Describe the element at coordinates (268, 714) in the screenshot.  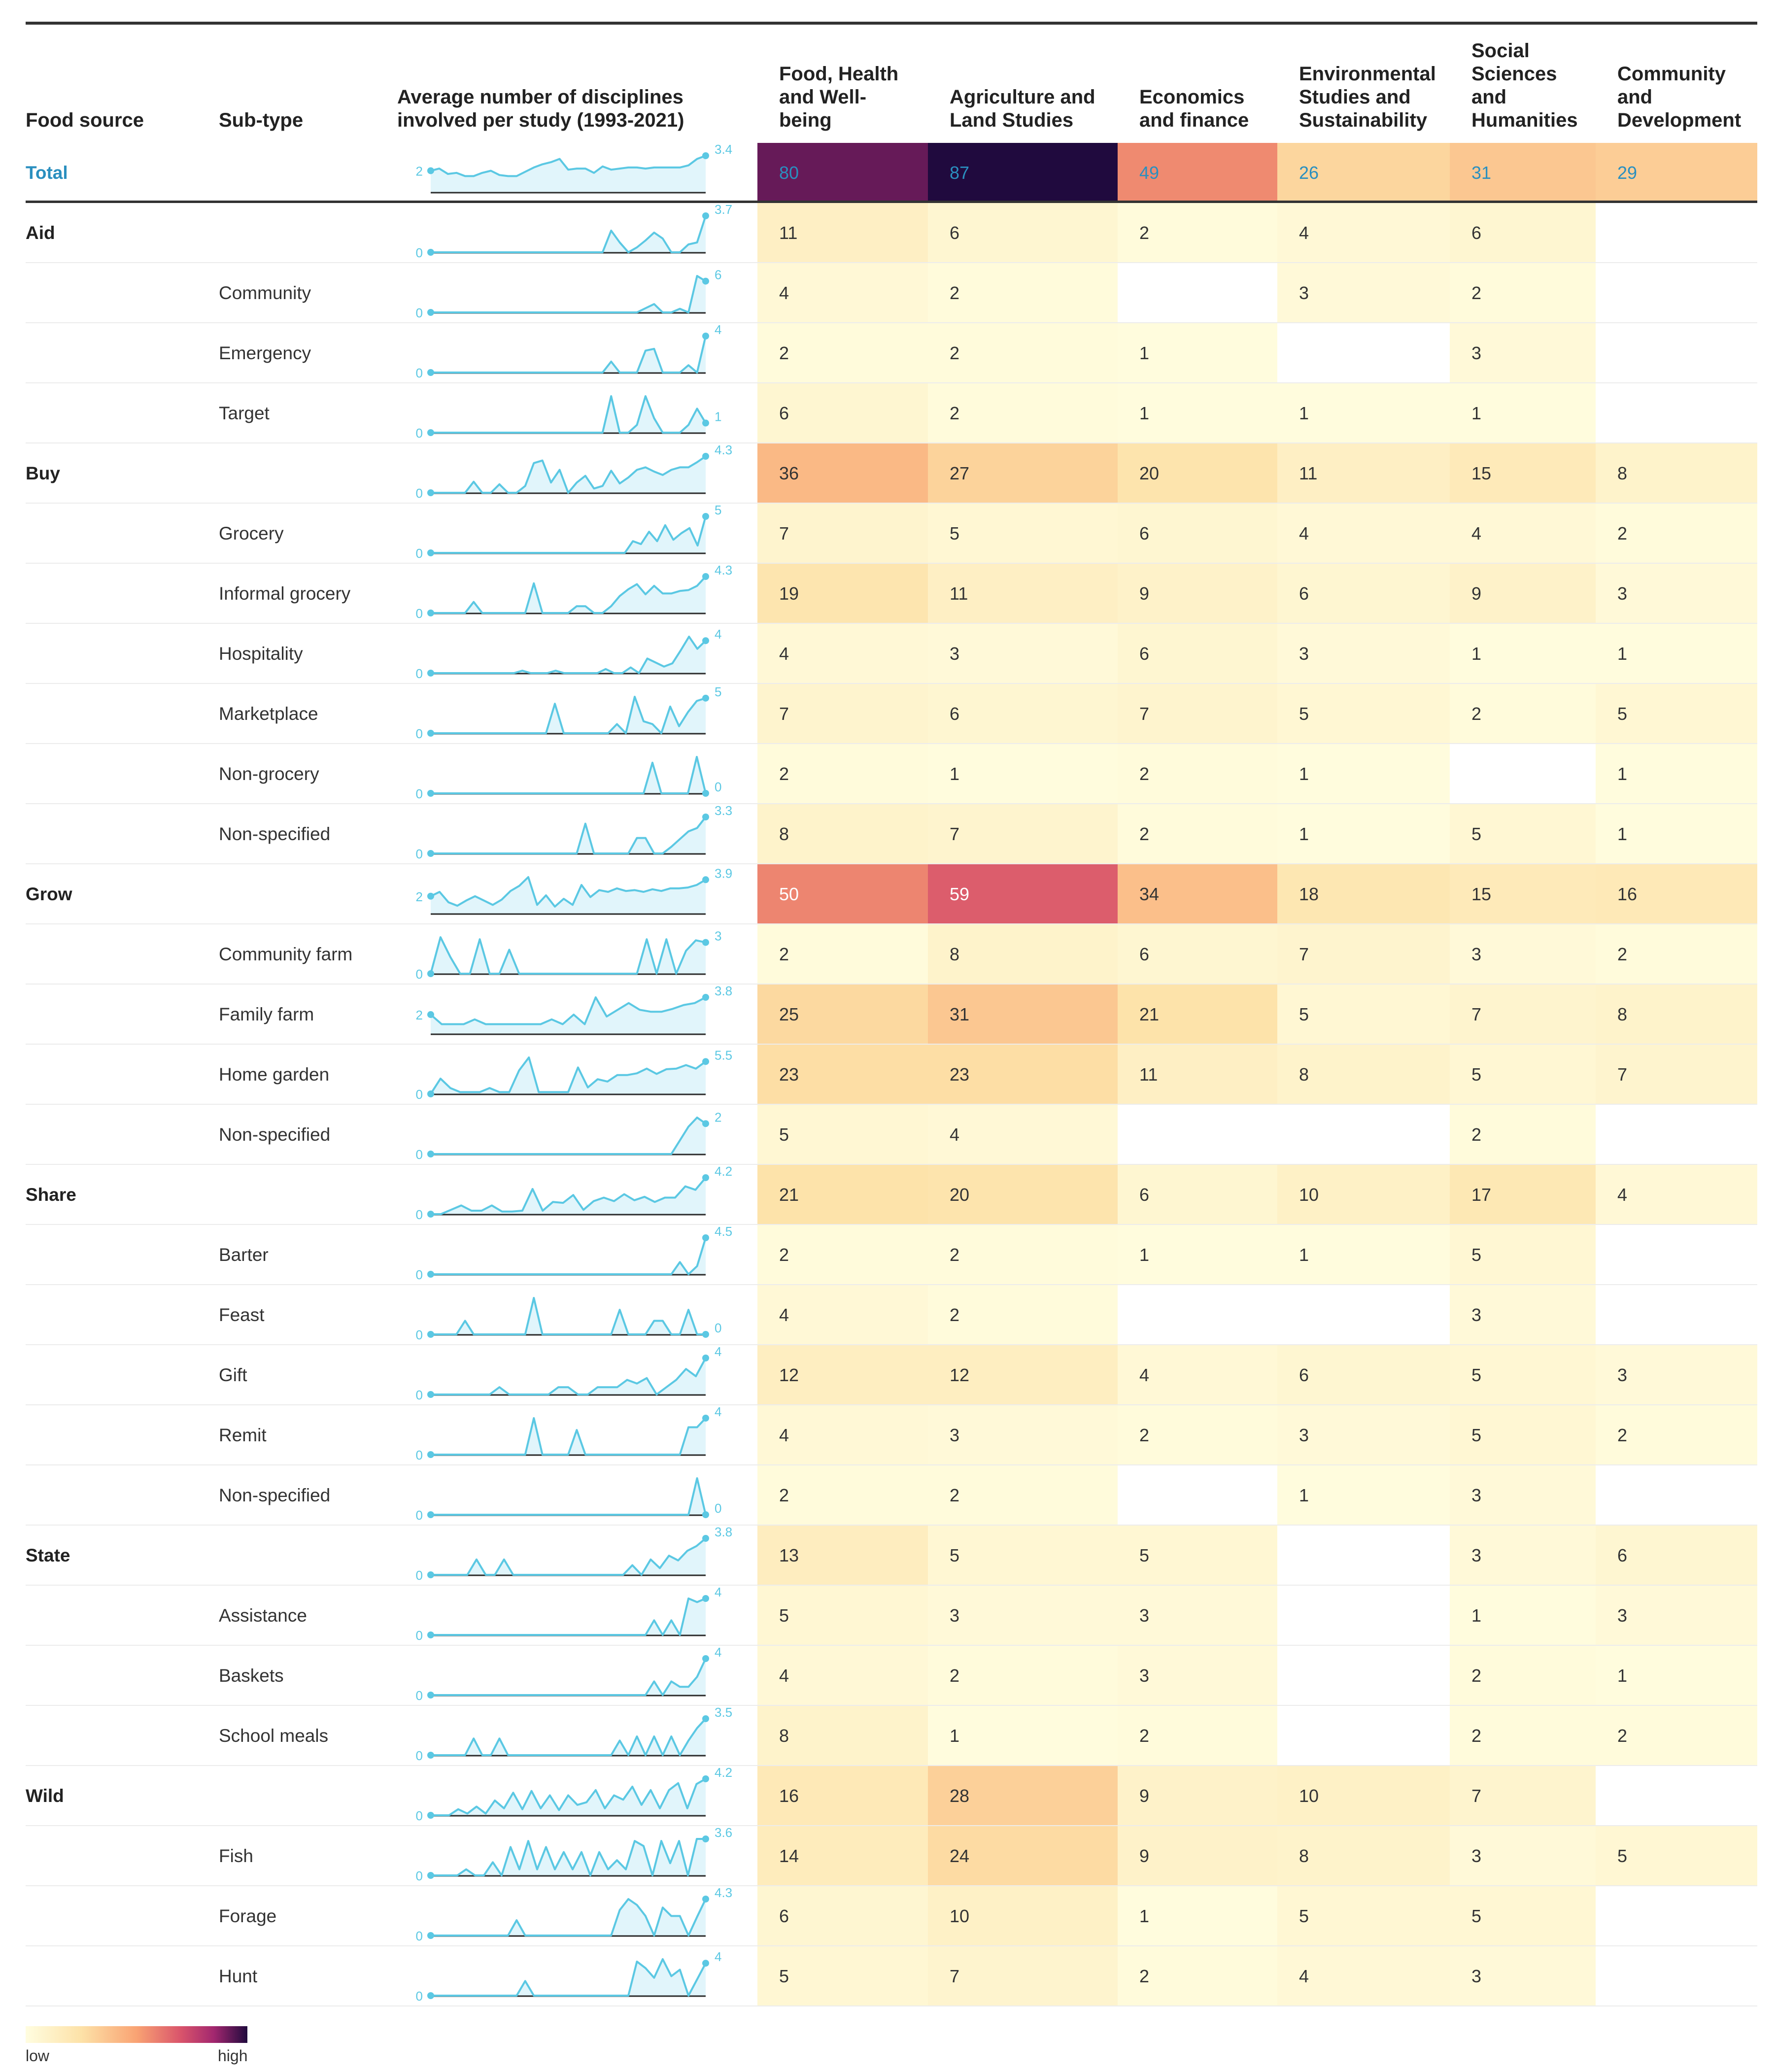
I see `sub-type-label: Marketplace` at that location.